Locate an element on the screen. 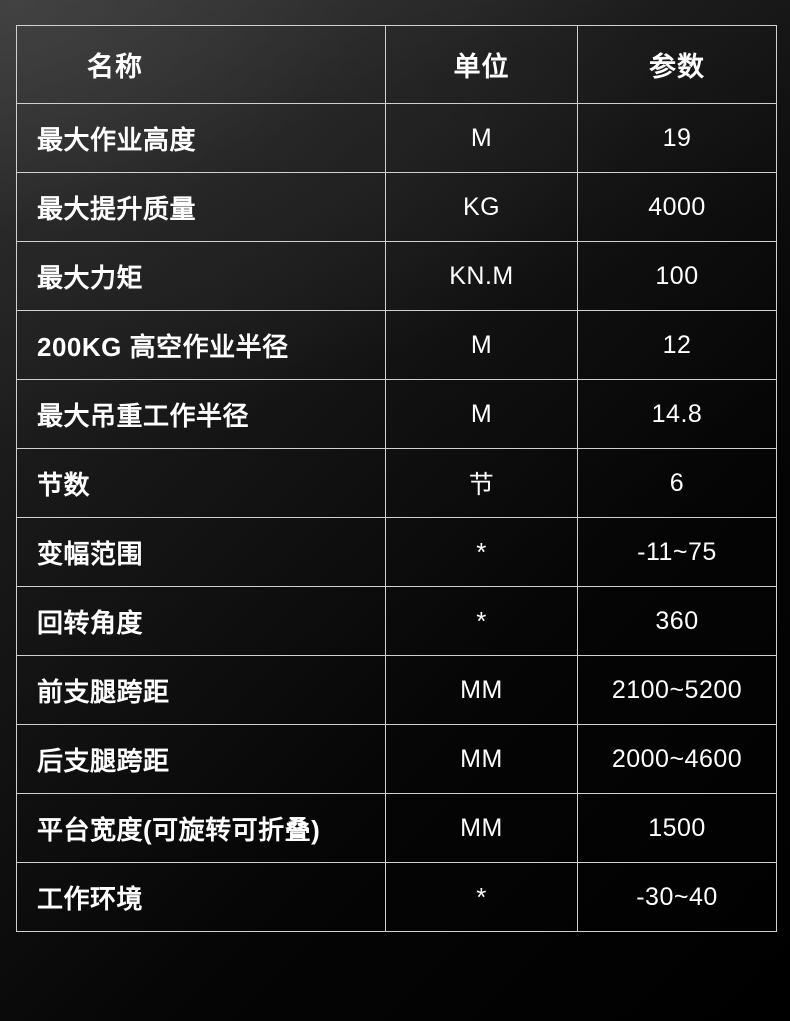  row-parameter: 2100~5200 is located at coordinates (677, 690).